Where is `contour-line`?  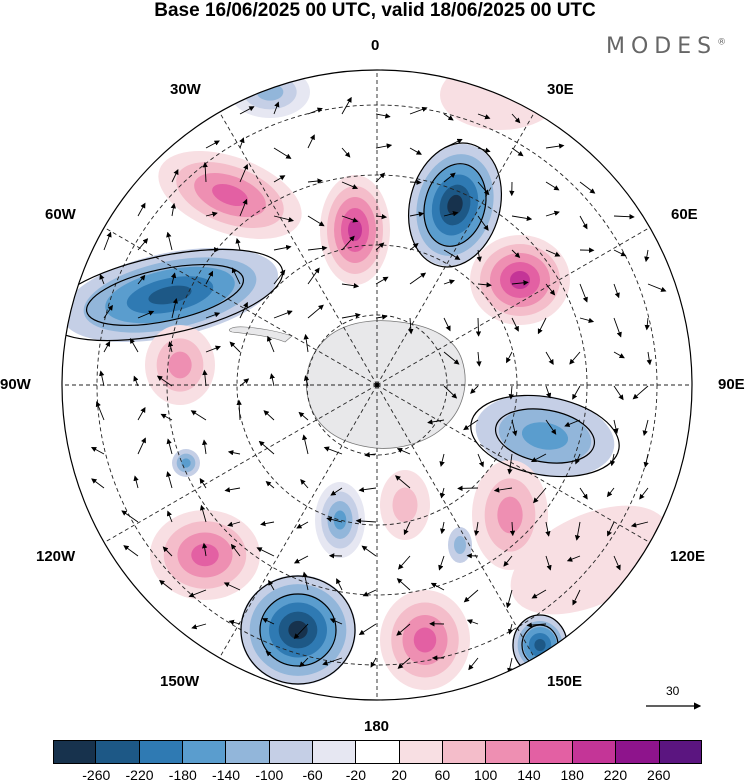
contour-line is located at coordinates (165, 295).